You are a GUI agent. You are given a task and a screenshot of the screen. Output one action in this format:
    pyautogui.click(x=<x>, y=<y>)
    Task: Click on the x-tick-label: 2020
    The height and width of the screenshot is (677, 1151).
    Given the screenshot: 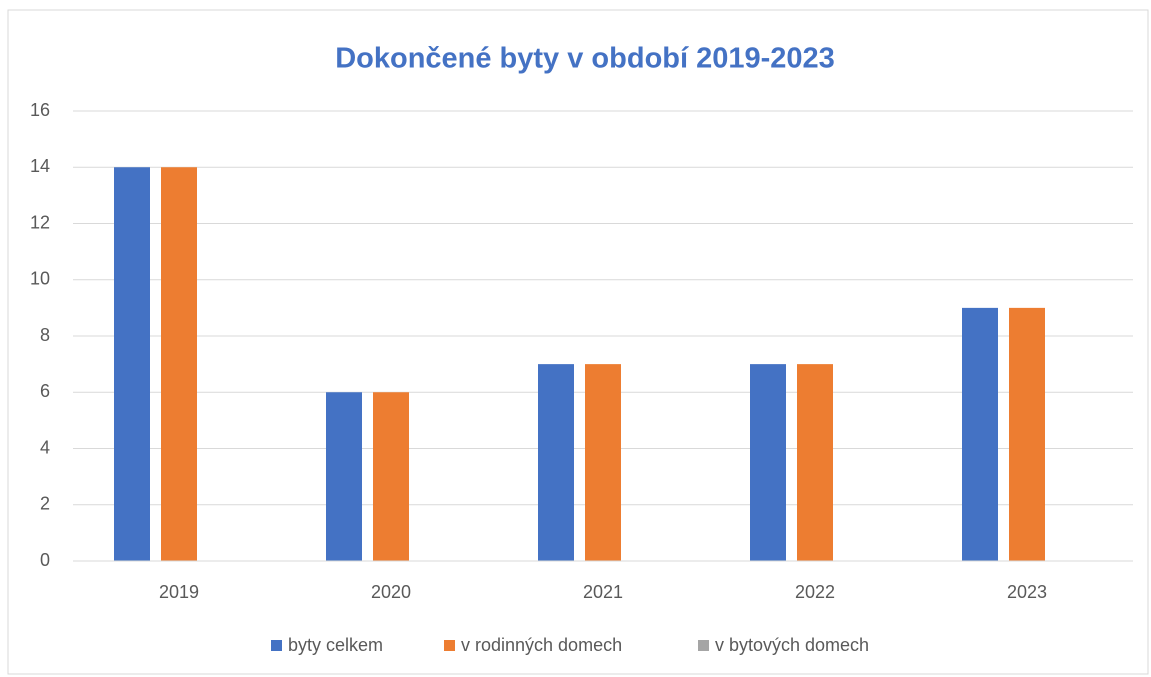 What is the action you would take?
    pyautogui.click(x=391, y=592)
    